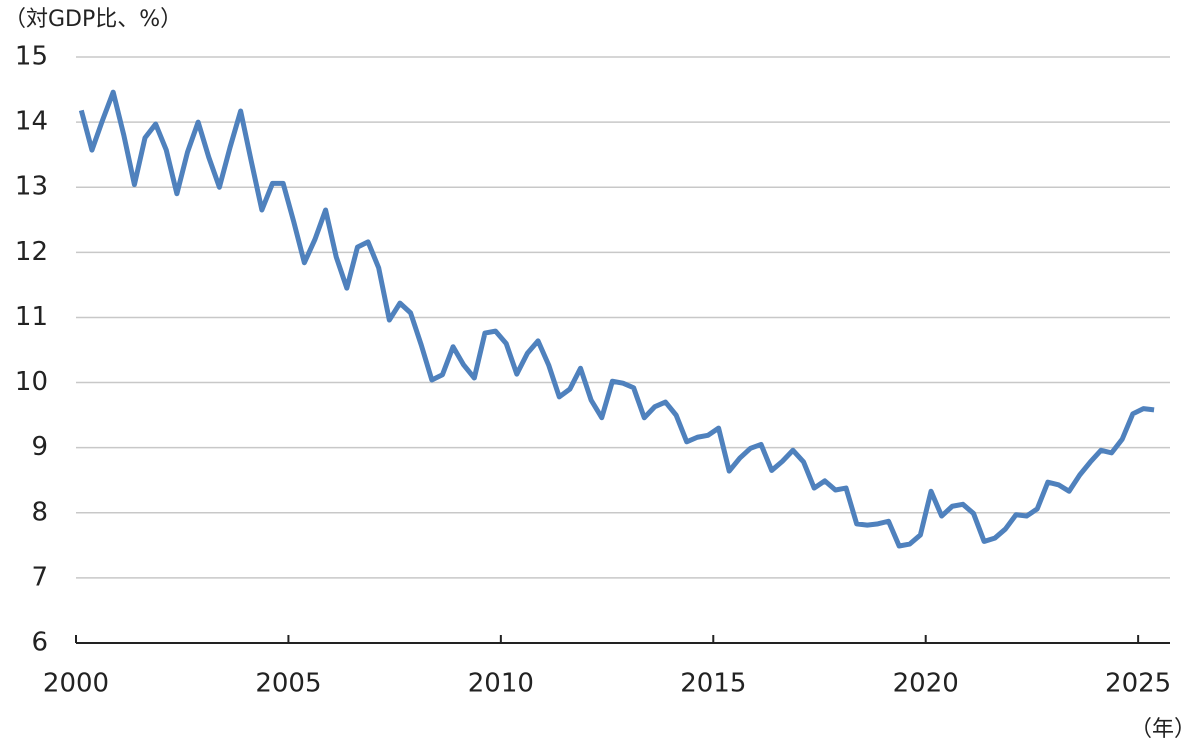 The height and width of the screenshot is (752, 1200). What do you see at coordinates (1163, 729) in the screenshot?
I see `x-axis-label: （年）` at bounding box center [1163, 729].